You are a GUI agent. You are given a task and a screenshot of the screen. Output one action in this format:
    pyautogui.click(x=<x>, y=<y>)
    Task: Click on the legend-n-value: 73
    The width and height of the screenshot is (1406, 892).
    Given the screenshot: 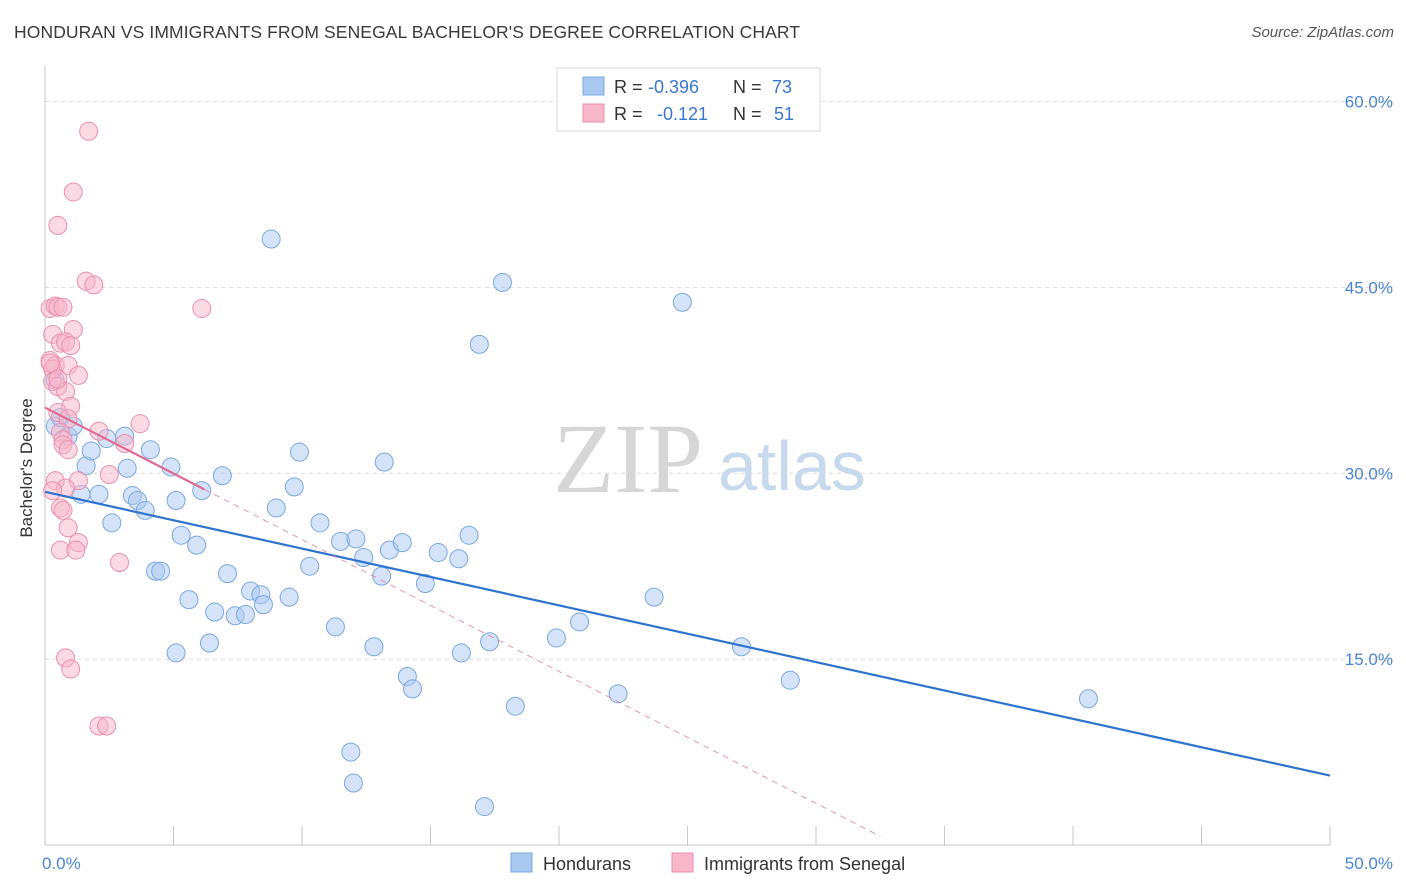 What is the action you would take?
    pyautogui.click(x=782, y=87)
    